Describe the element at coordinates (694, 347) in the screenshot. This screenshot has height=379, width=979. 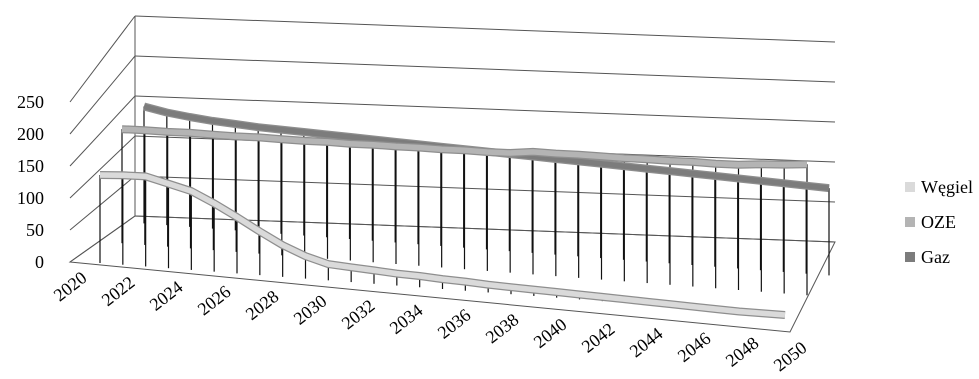
I see `x-tick-label: 2046` at that location.